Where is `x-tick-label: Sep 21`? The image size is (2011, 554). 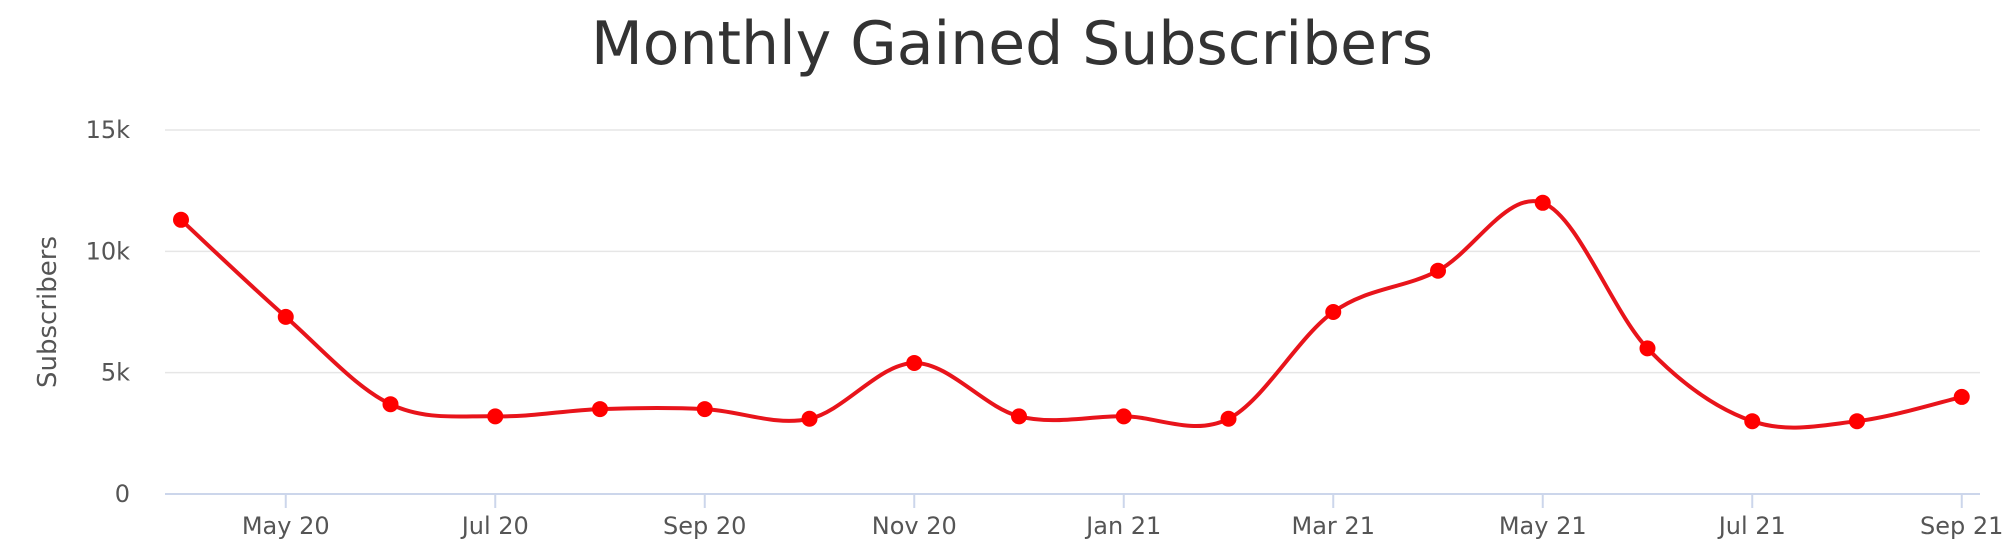
x-tick-label: Sep 21 is located at coordinates (1961, 526).